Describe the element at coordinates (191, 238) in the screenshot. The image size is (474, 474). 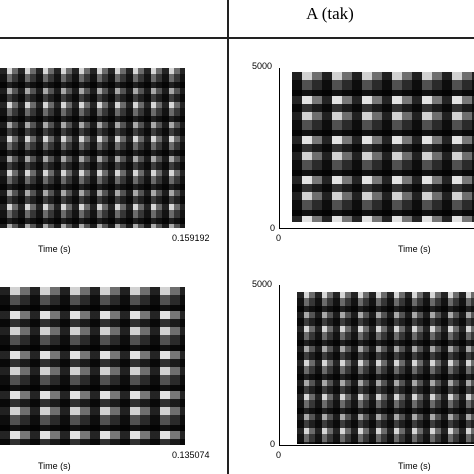
I see `x-end: 0.159192` at that location.